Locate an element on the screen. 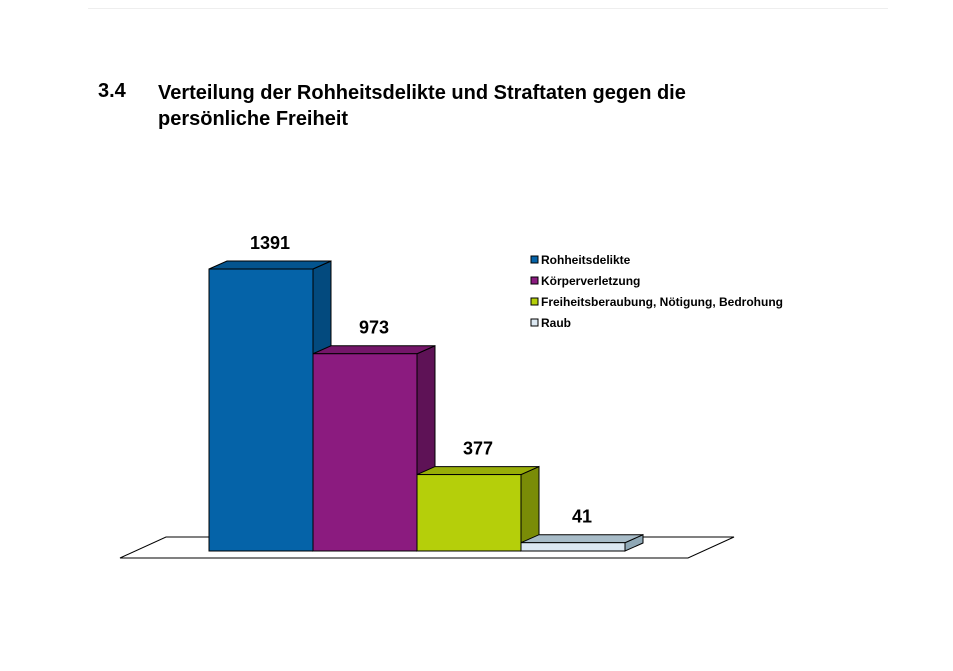  legend-item-raub: Raub is located at coordinates (550, 323).